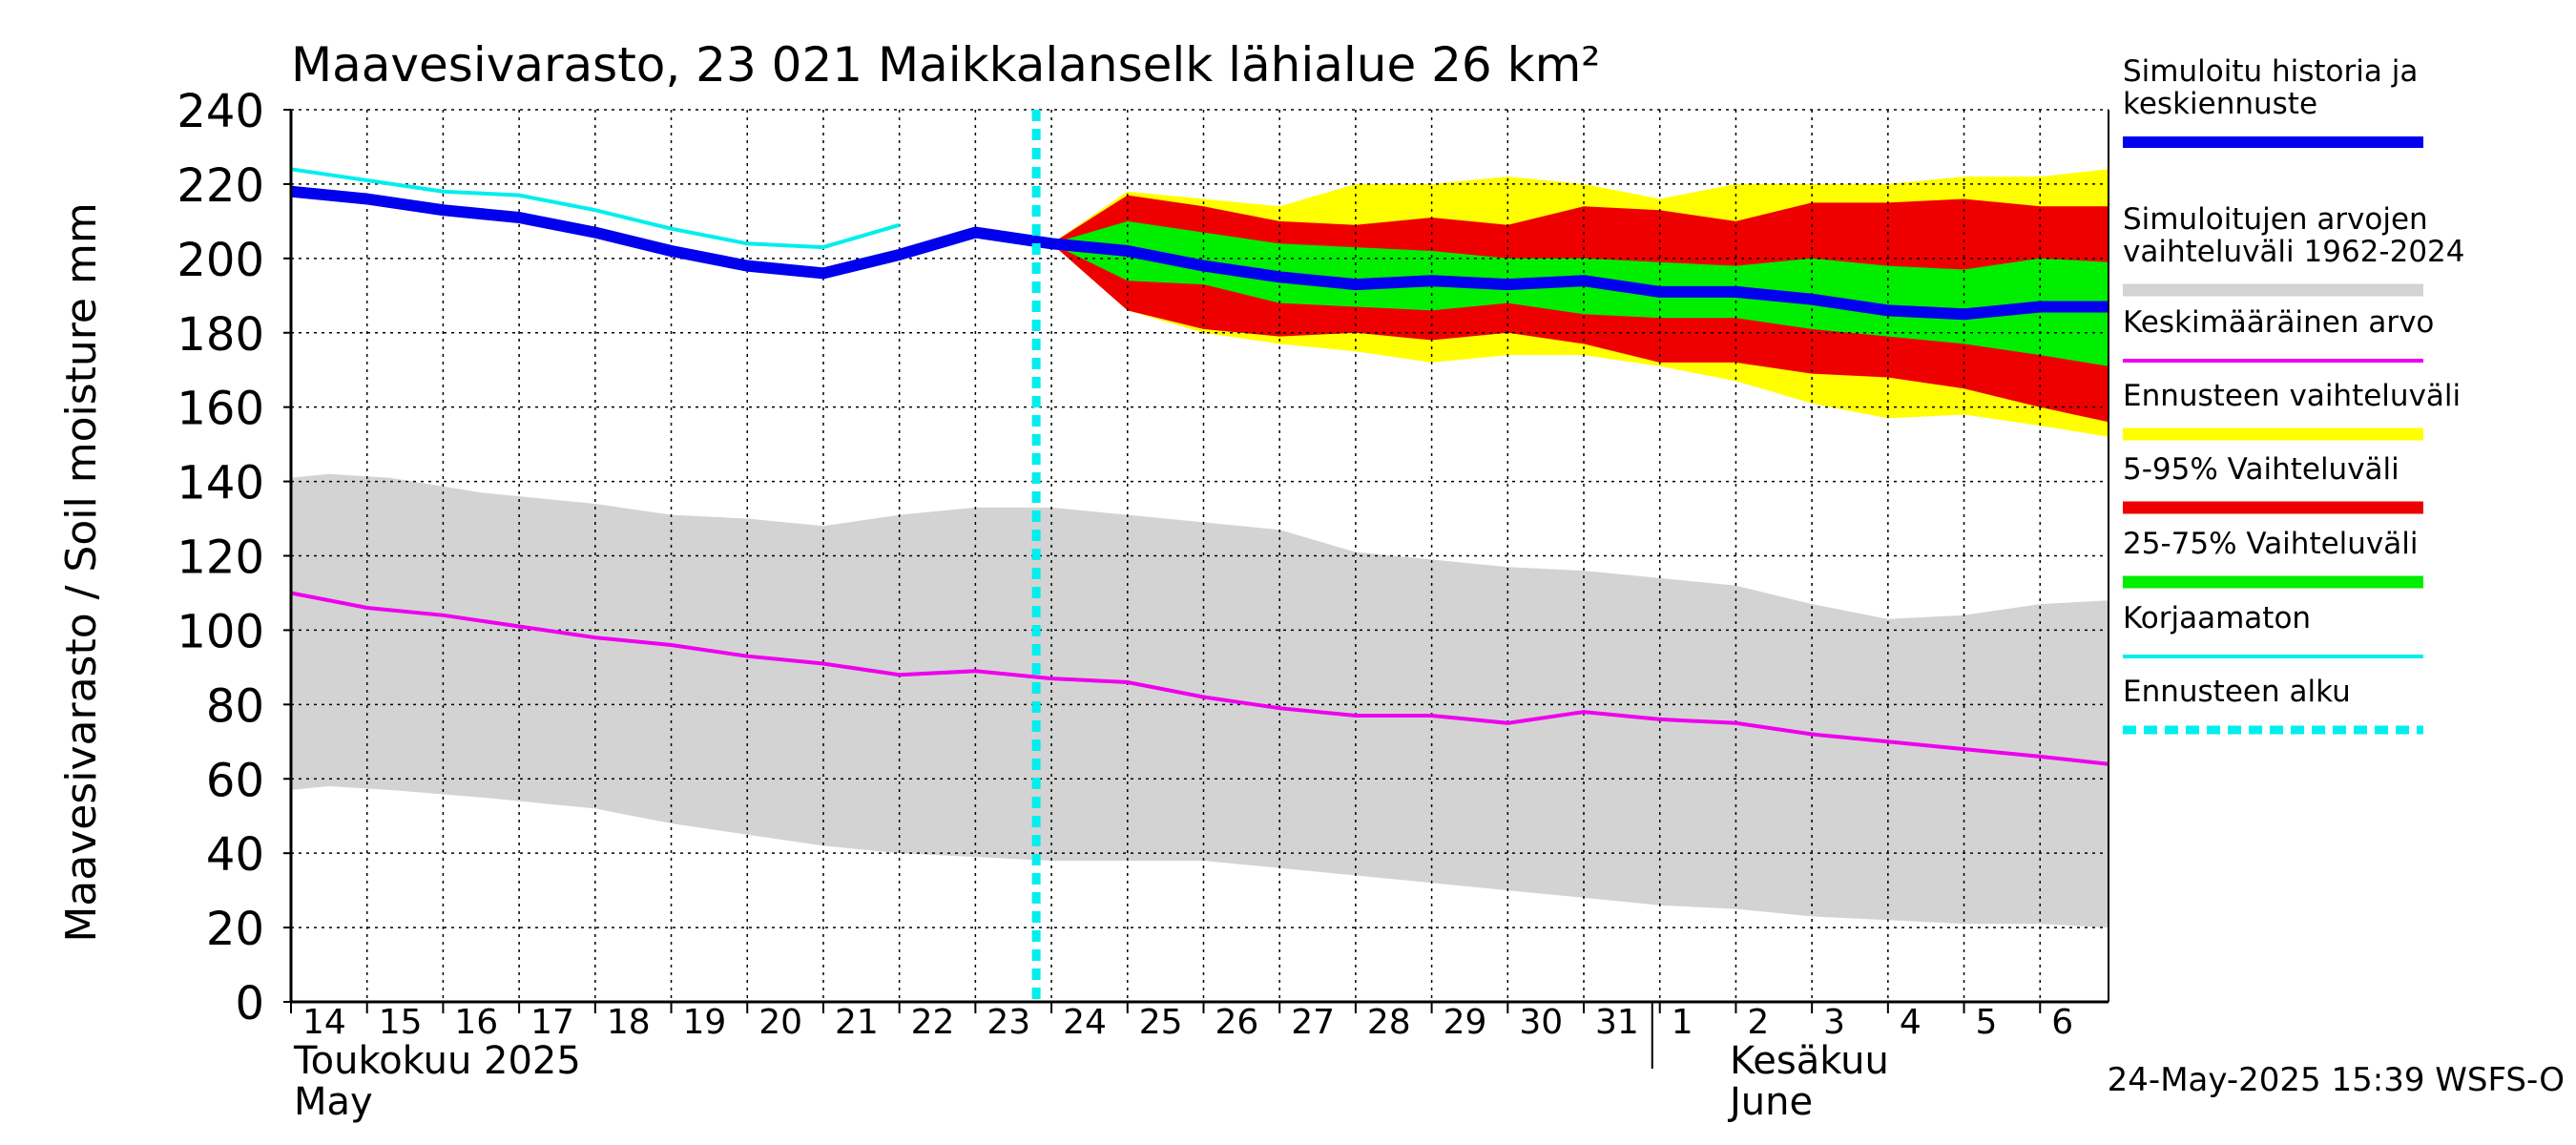 The width and height of the screenshot is (2576, 1145). Describe the element at coordinates (595, 208) in the screenshot. I see `uncorrected-line` at that location.